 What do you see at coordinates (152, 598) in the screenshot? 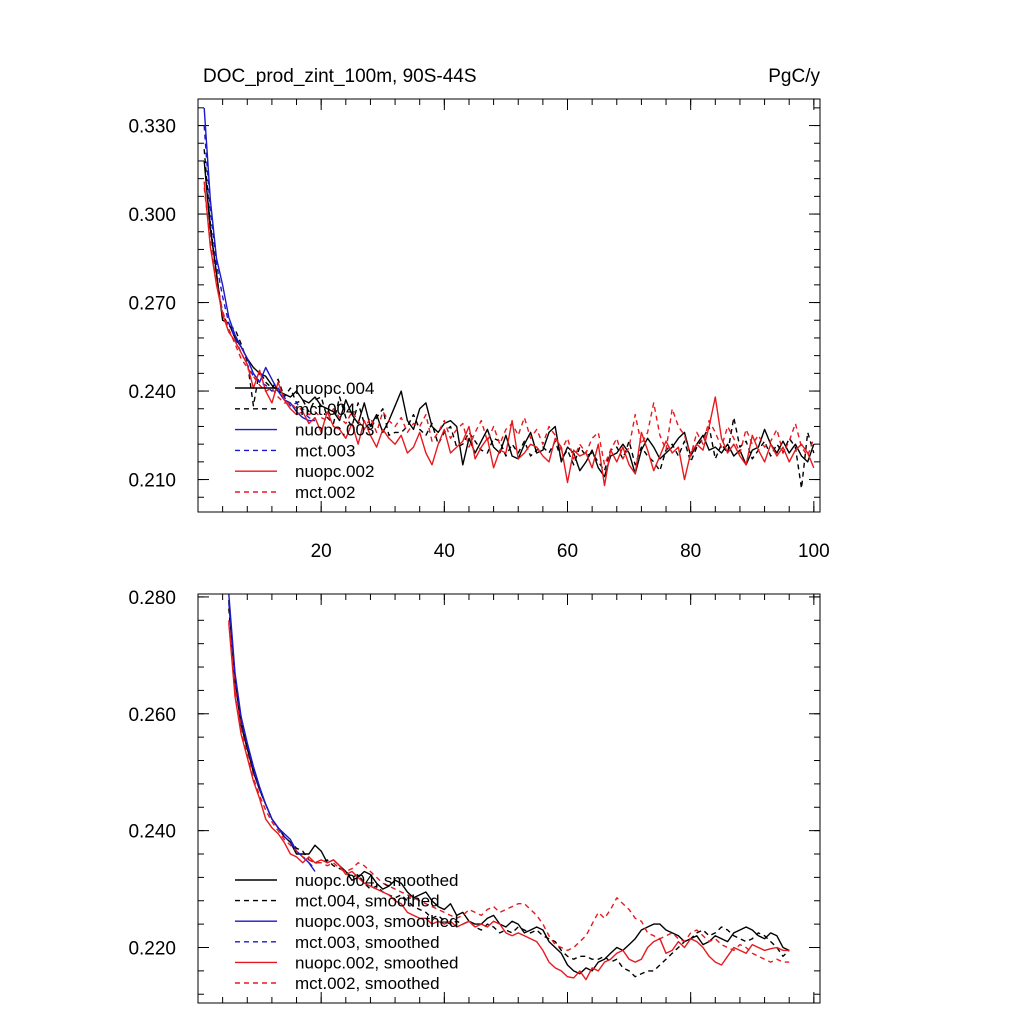
I see `y-tick-label: 0.280` at bounding box center [152, 598].